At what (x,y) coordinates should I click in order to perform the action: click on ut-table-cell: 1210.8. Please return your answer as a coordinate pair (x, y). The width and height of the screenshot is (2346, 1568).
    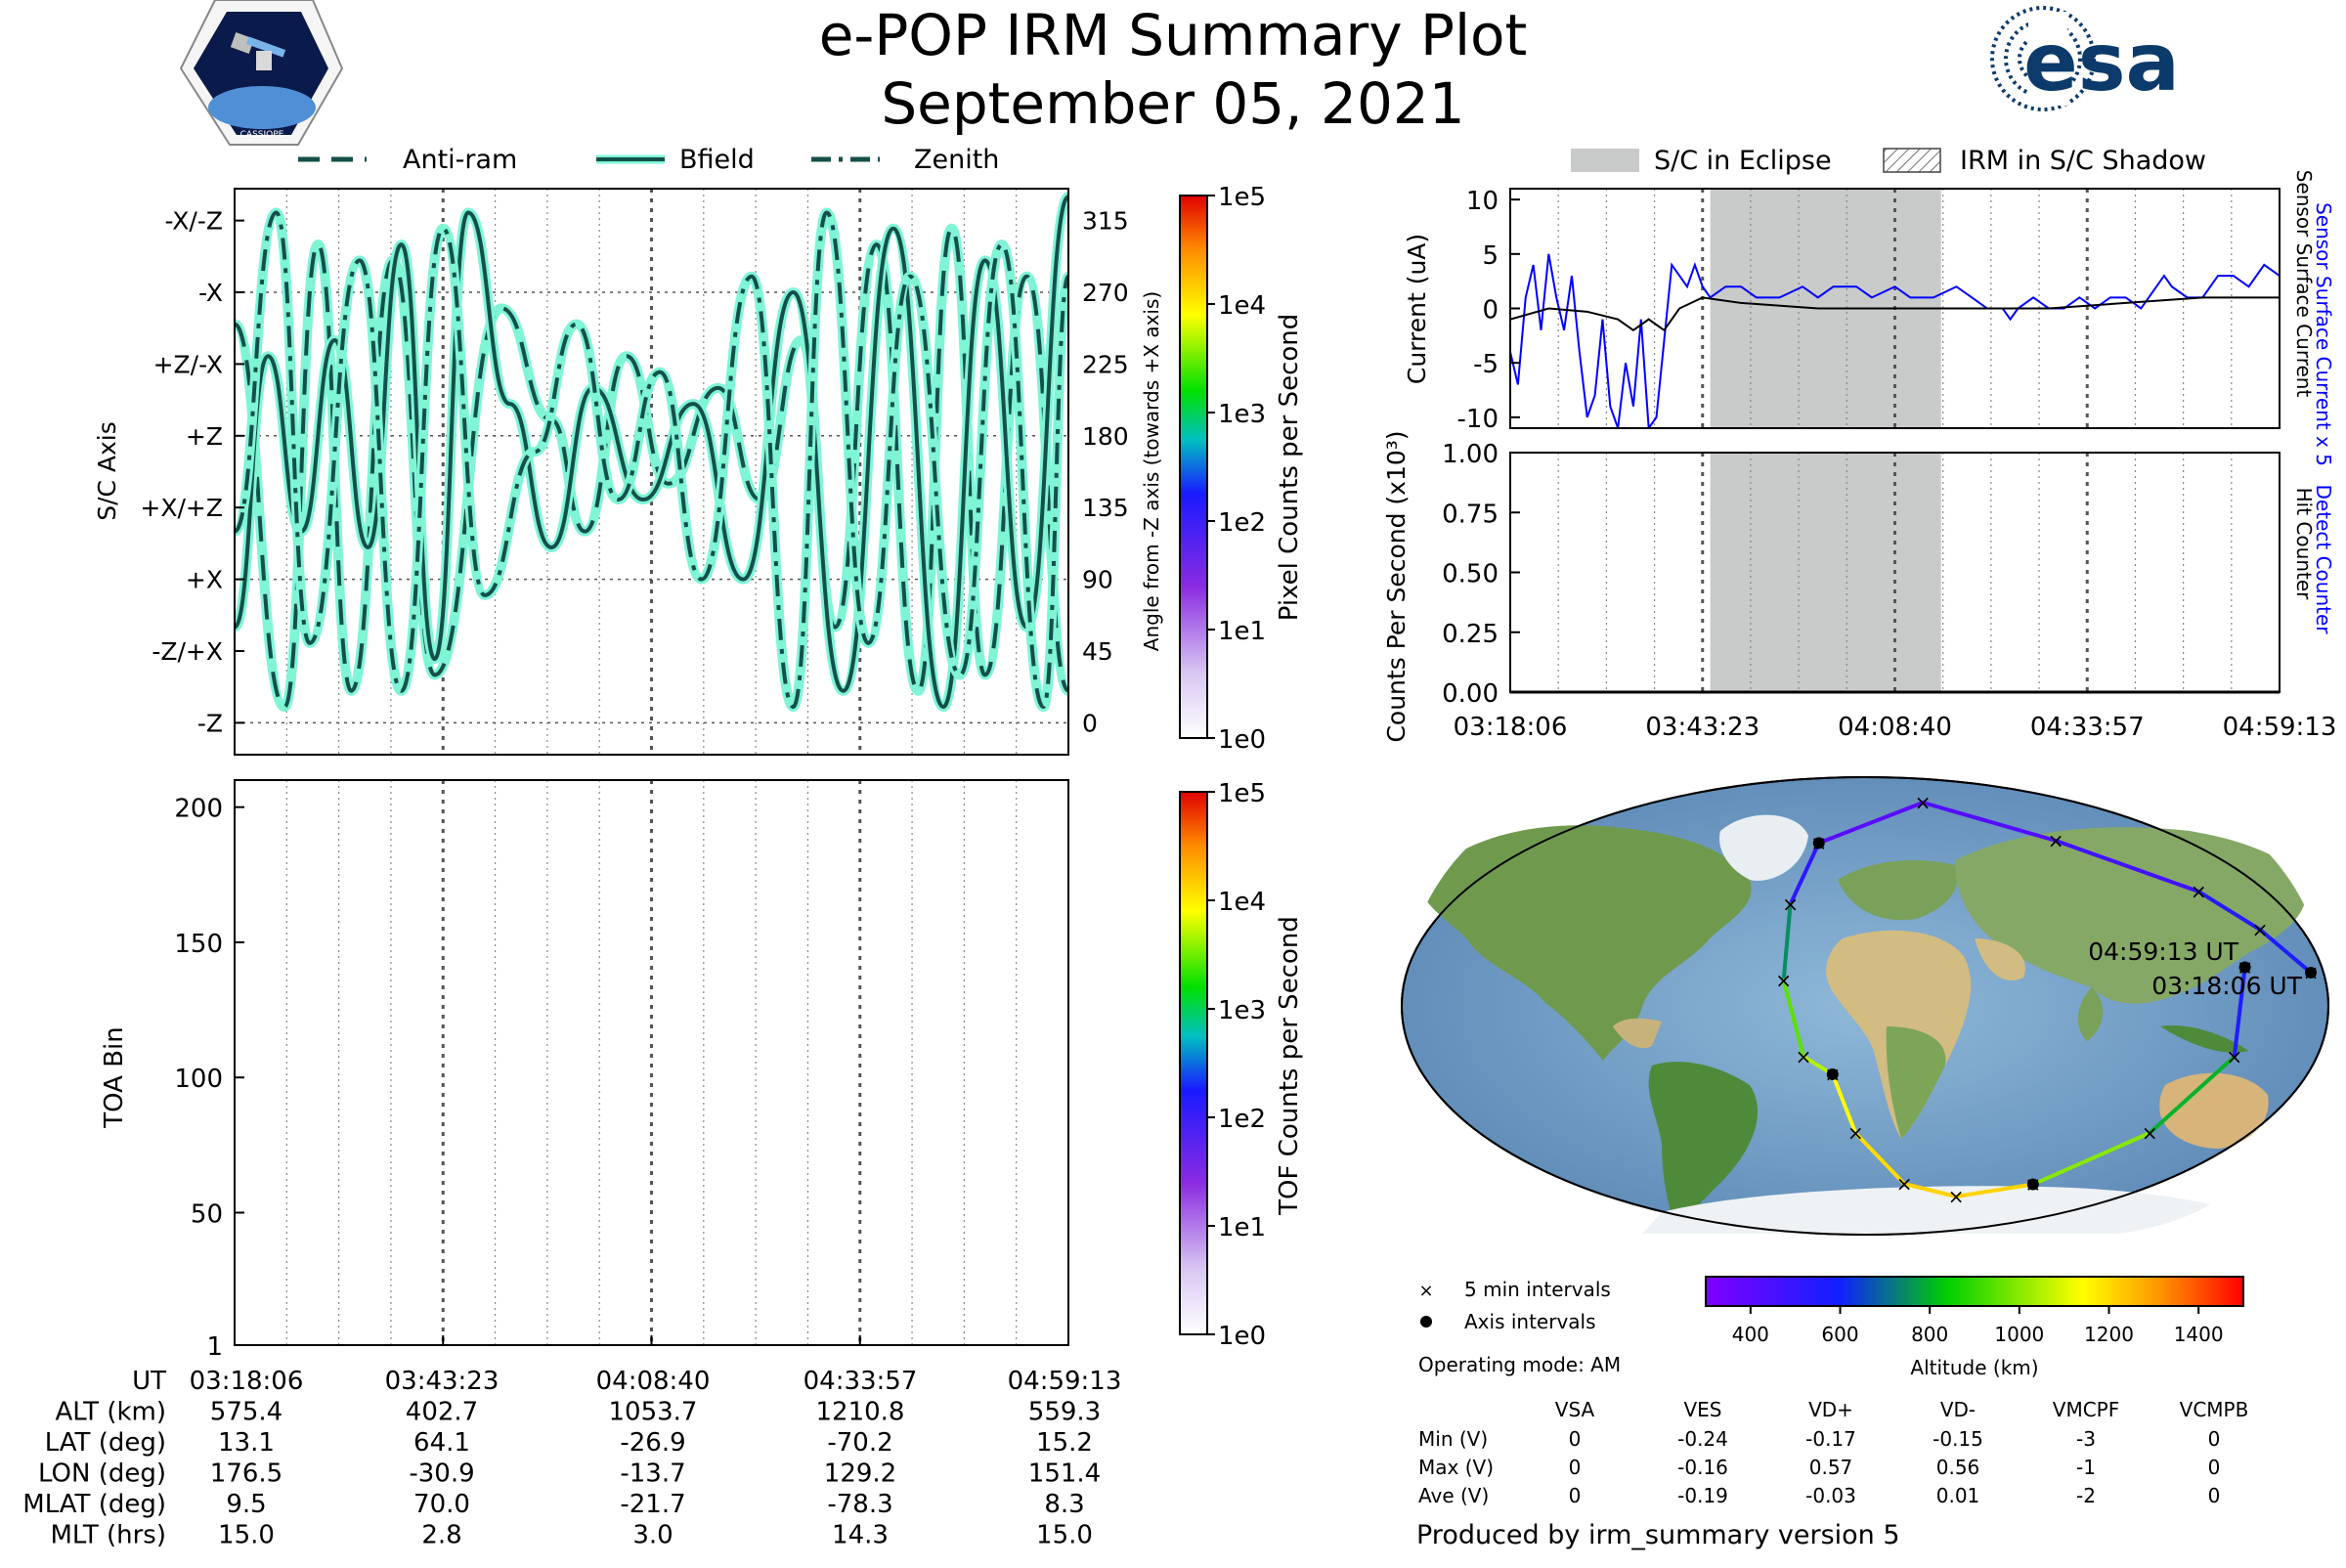
    Looking at the image, I should click on (860, 1412).